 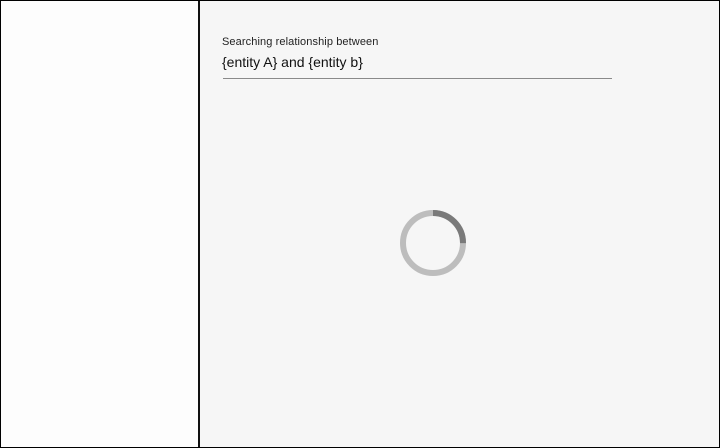 What do you see at coordinates (417, 78) in the screenshot?
I see `query-underline` at bounding box center [417, 78].